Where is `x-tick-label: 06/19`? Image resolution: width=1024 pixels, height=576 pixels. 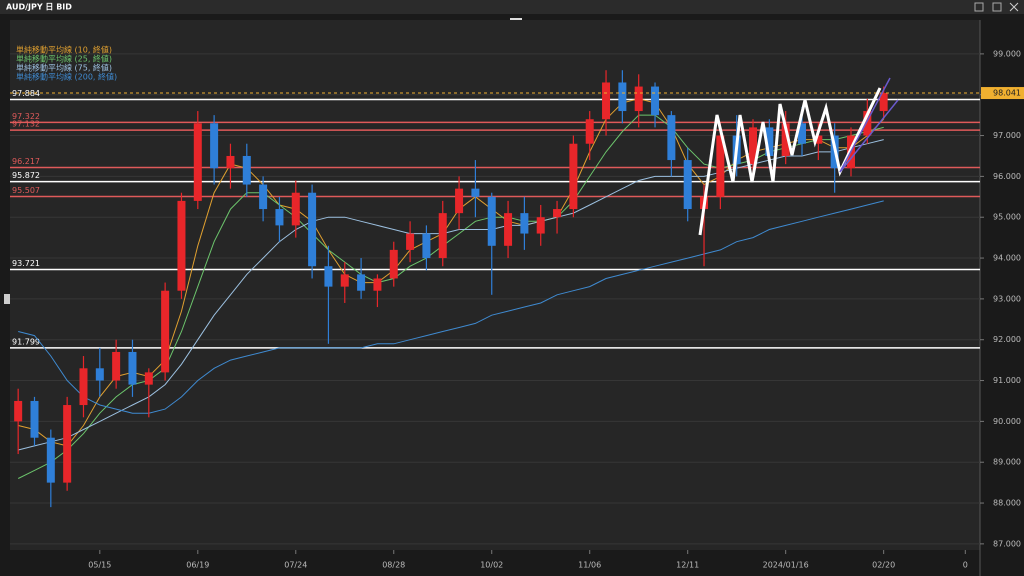 x-tick-label: 06/19 is located at coordinates (197, 565).